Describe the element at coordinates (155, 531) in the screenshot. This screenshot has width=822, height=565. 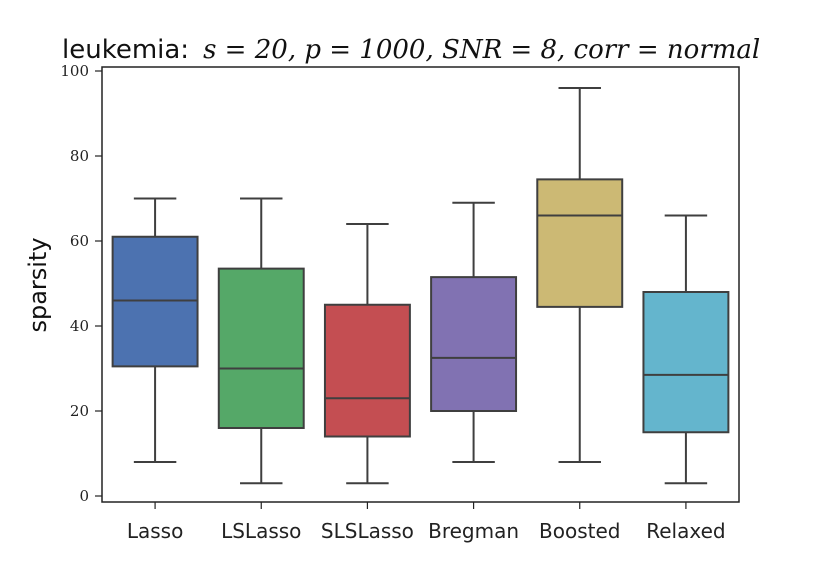
I see `x-tick-label: Lasso` at that location.